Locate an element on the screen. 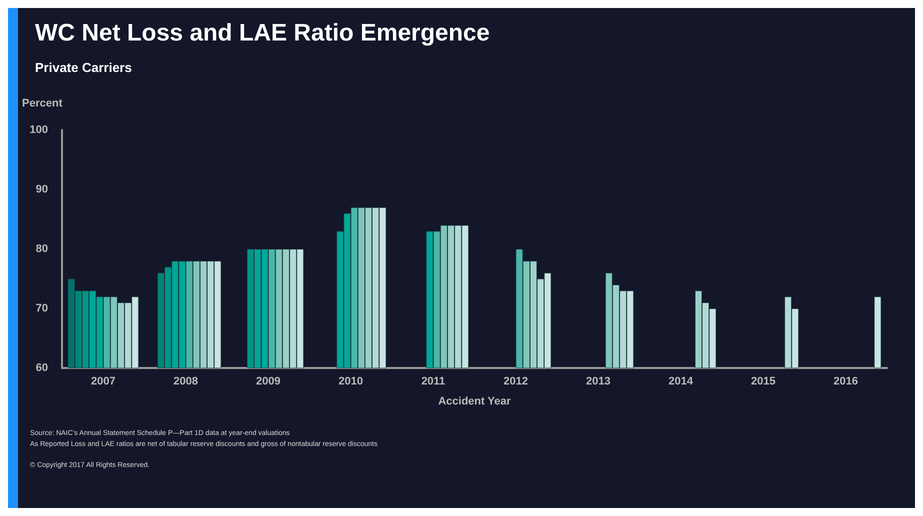 This screenshot has width=923, height=516. x-tick-label: 2014 is located at coordinates (681, 382).